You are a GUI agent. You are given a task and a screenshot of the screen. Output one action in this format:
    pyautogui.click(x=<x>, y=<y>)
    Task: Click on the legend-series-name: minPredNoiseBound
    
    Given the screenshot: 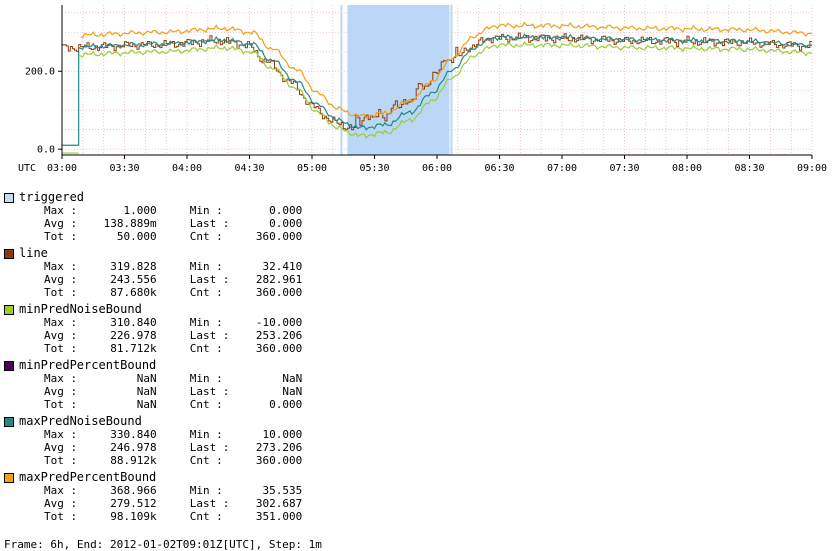 What is the action you would take?
    pyautogui.click(x=80, y=309)
    